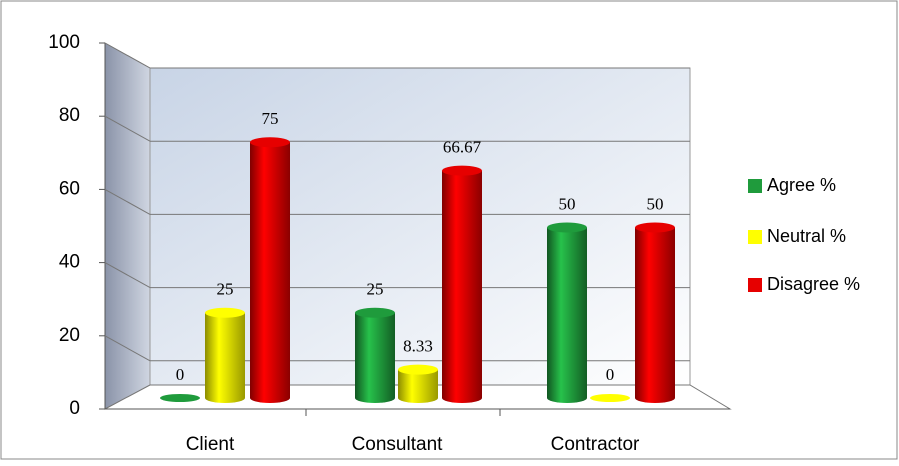 The height and width of the screenshot is (466, 899). Describe the element at coordinates (69, 335) in the screenshot. I see `y-tick-label: 20` at that location.